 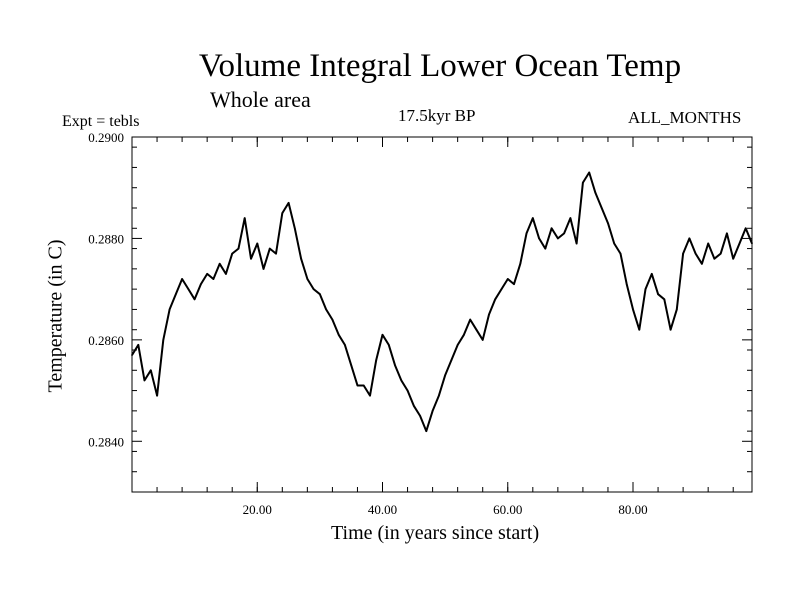 I want to click on period-label: 17.5kyr BP, so click(x=437, y=115).